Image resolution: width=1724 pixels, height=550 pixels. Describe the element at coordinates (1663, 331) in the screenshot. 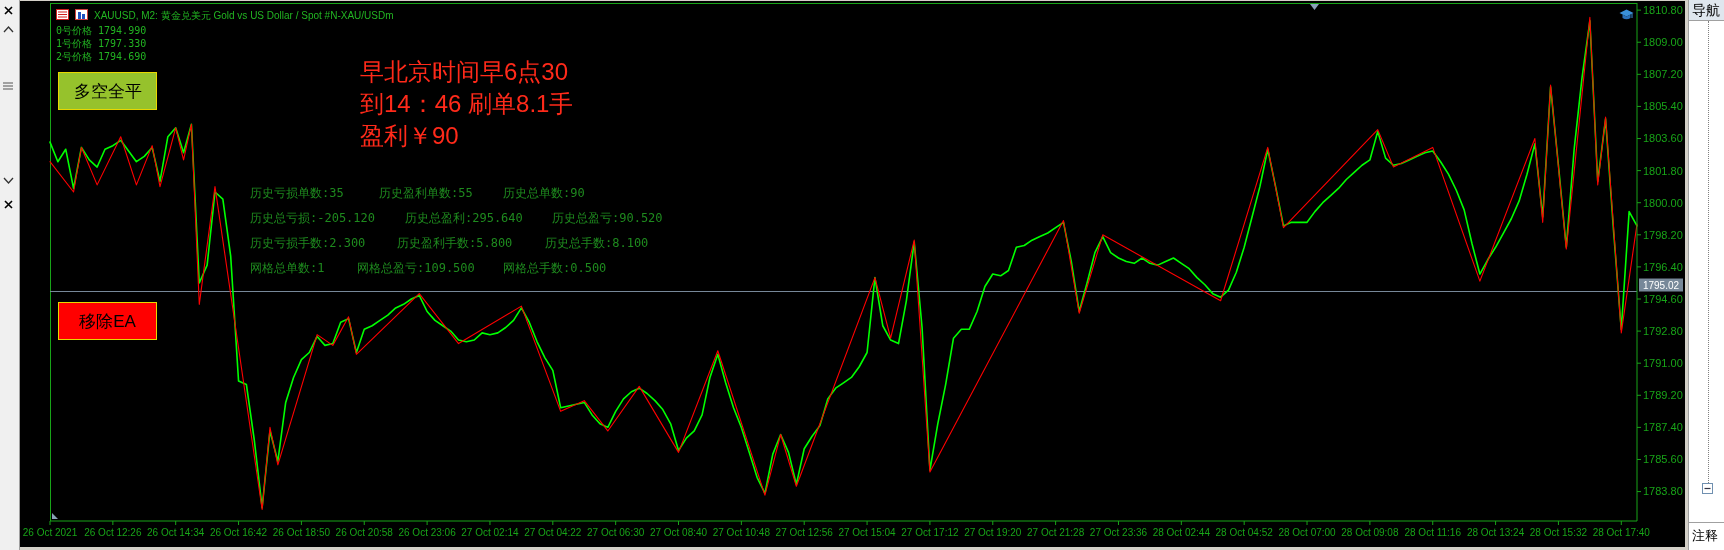

I see `y-tick-label: 1792.80` at that location.